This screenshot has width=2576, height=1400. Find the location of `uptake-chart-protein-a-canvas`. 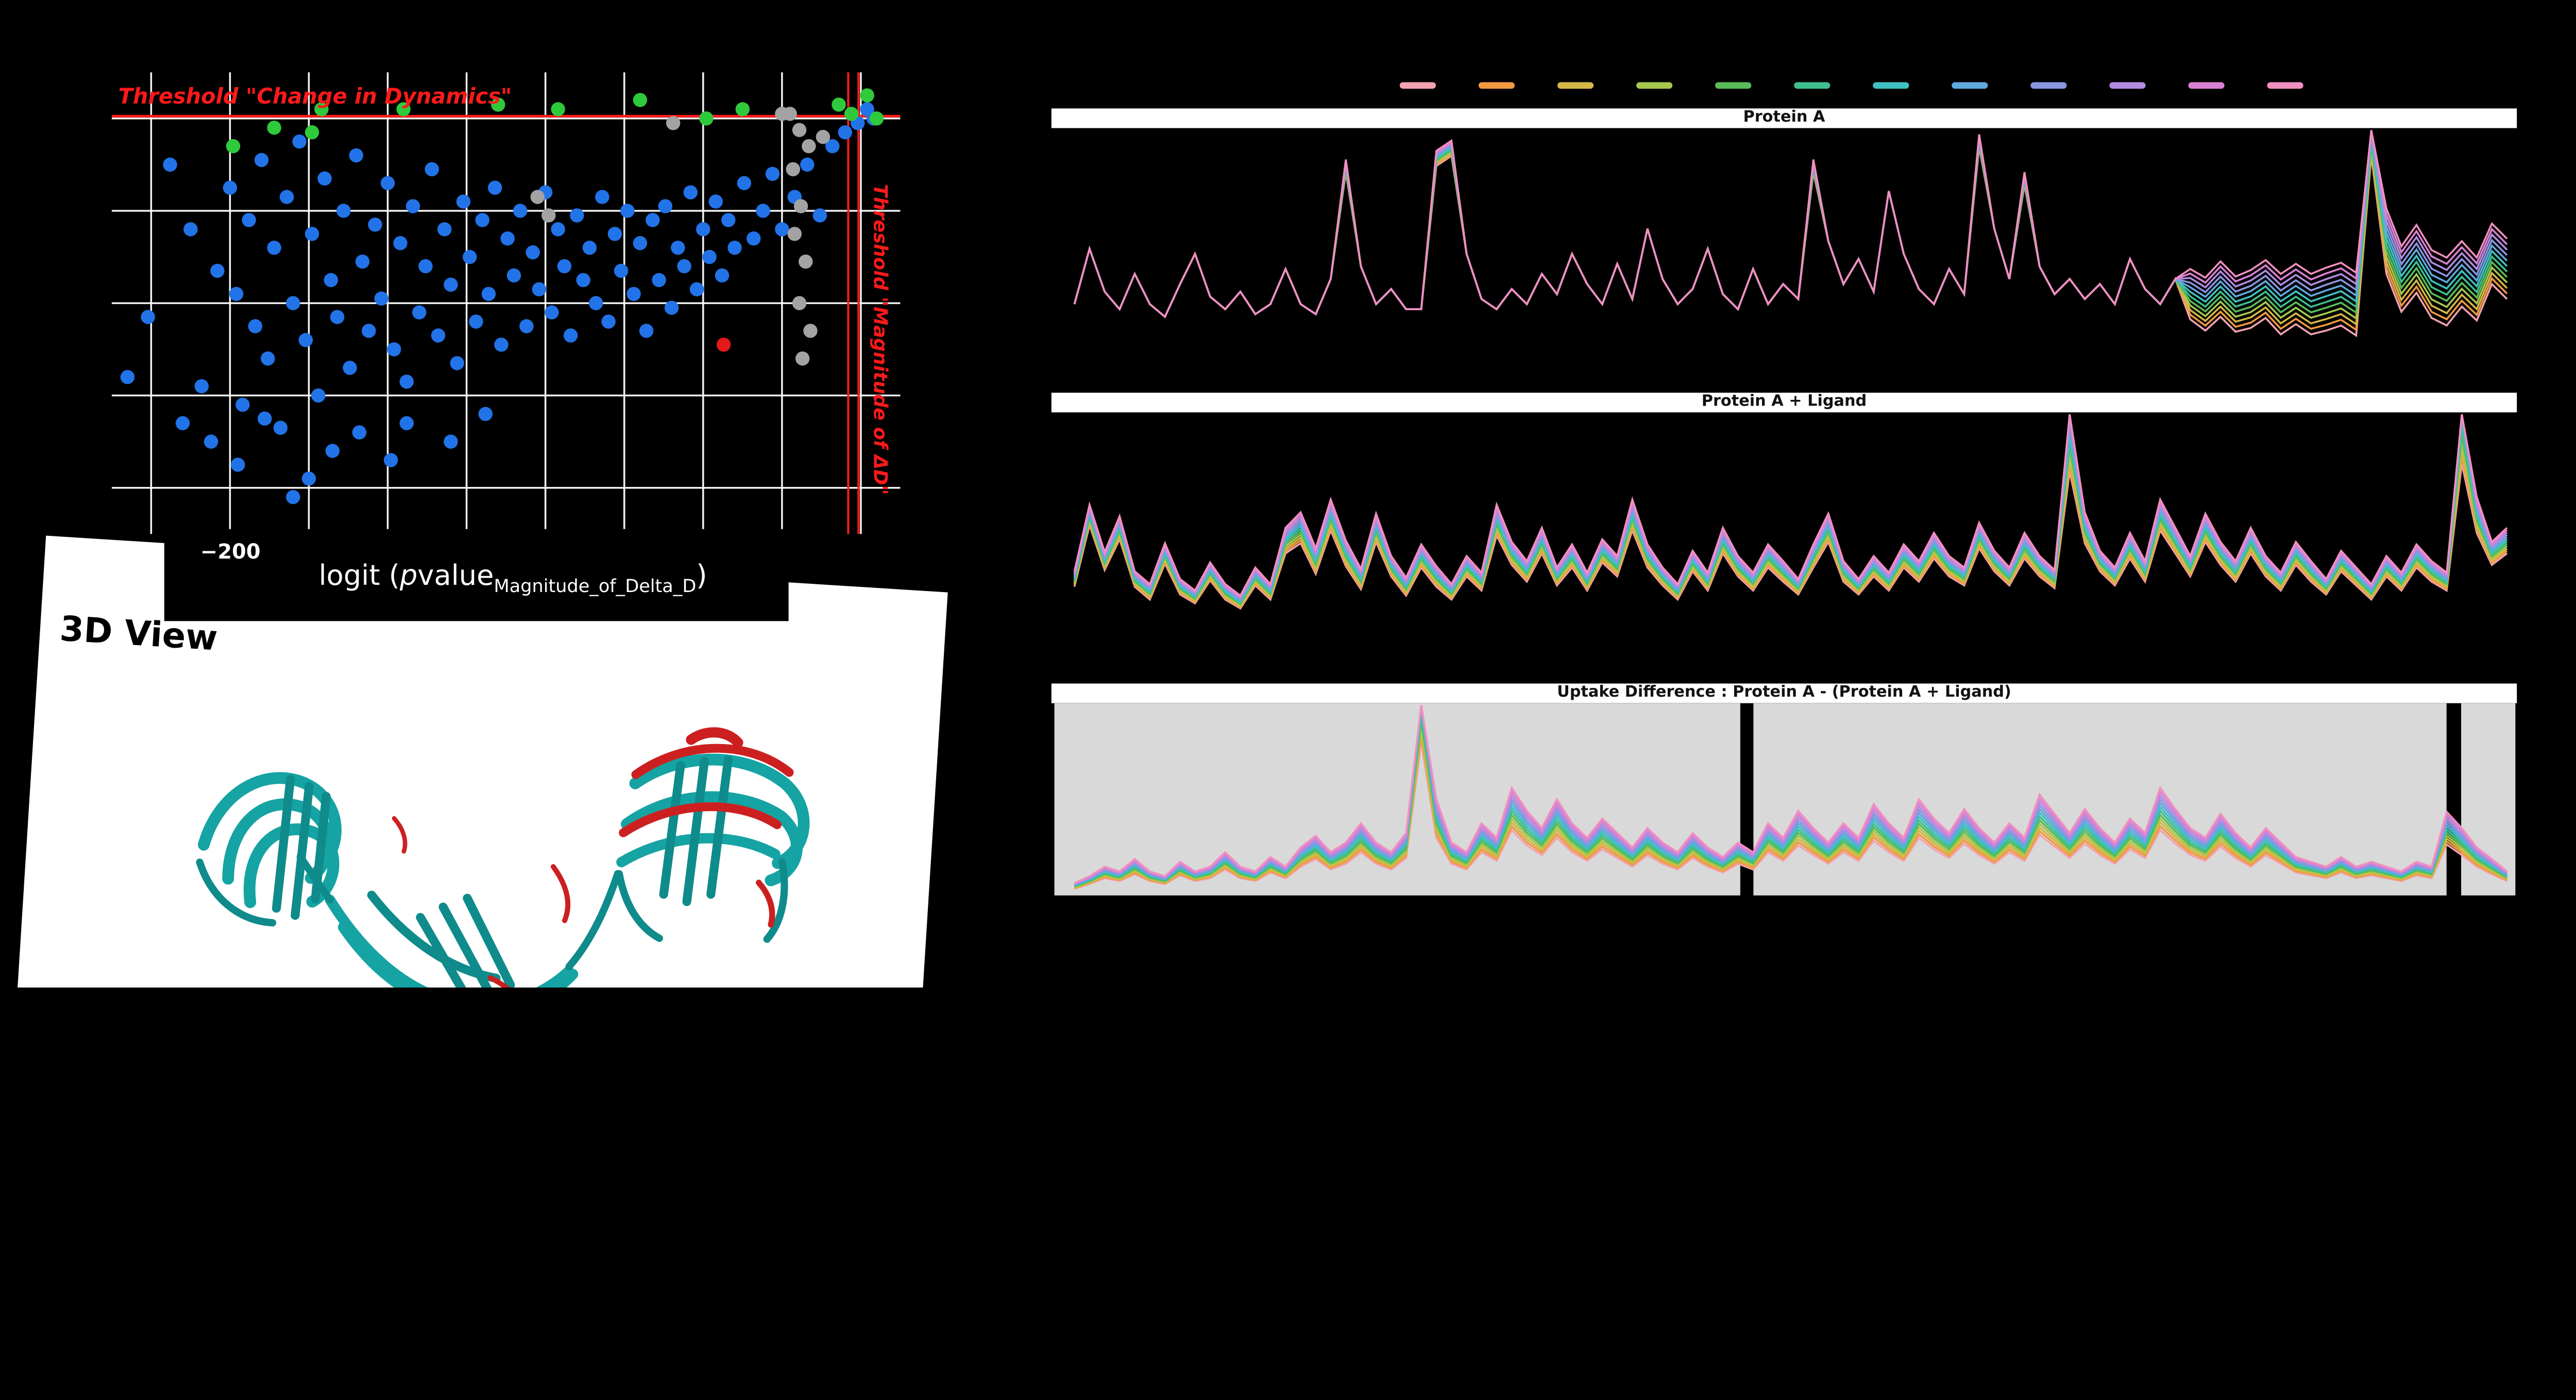

uptake-chart-protein-a-canvas is located at coordinates (1790, 234).